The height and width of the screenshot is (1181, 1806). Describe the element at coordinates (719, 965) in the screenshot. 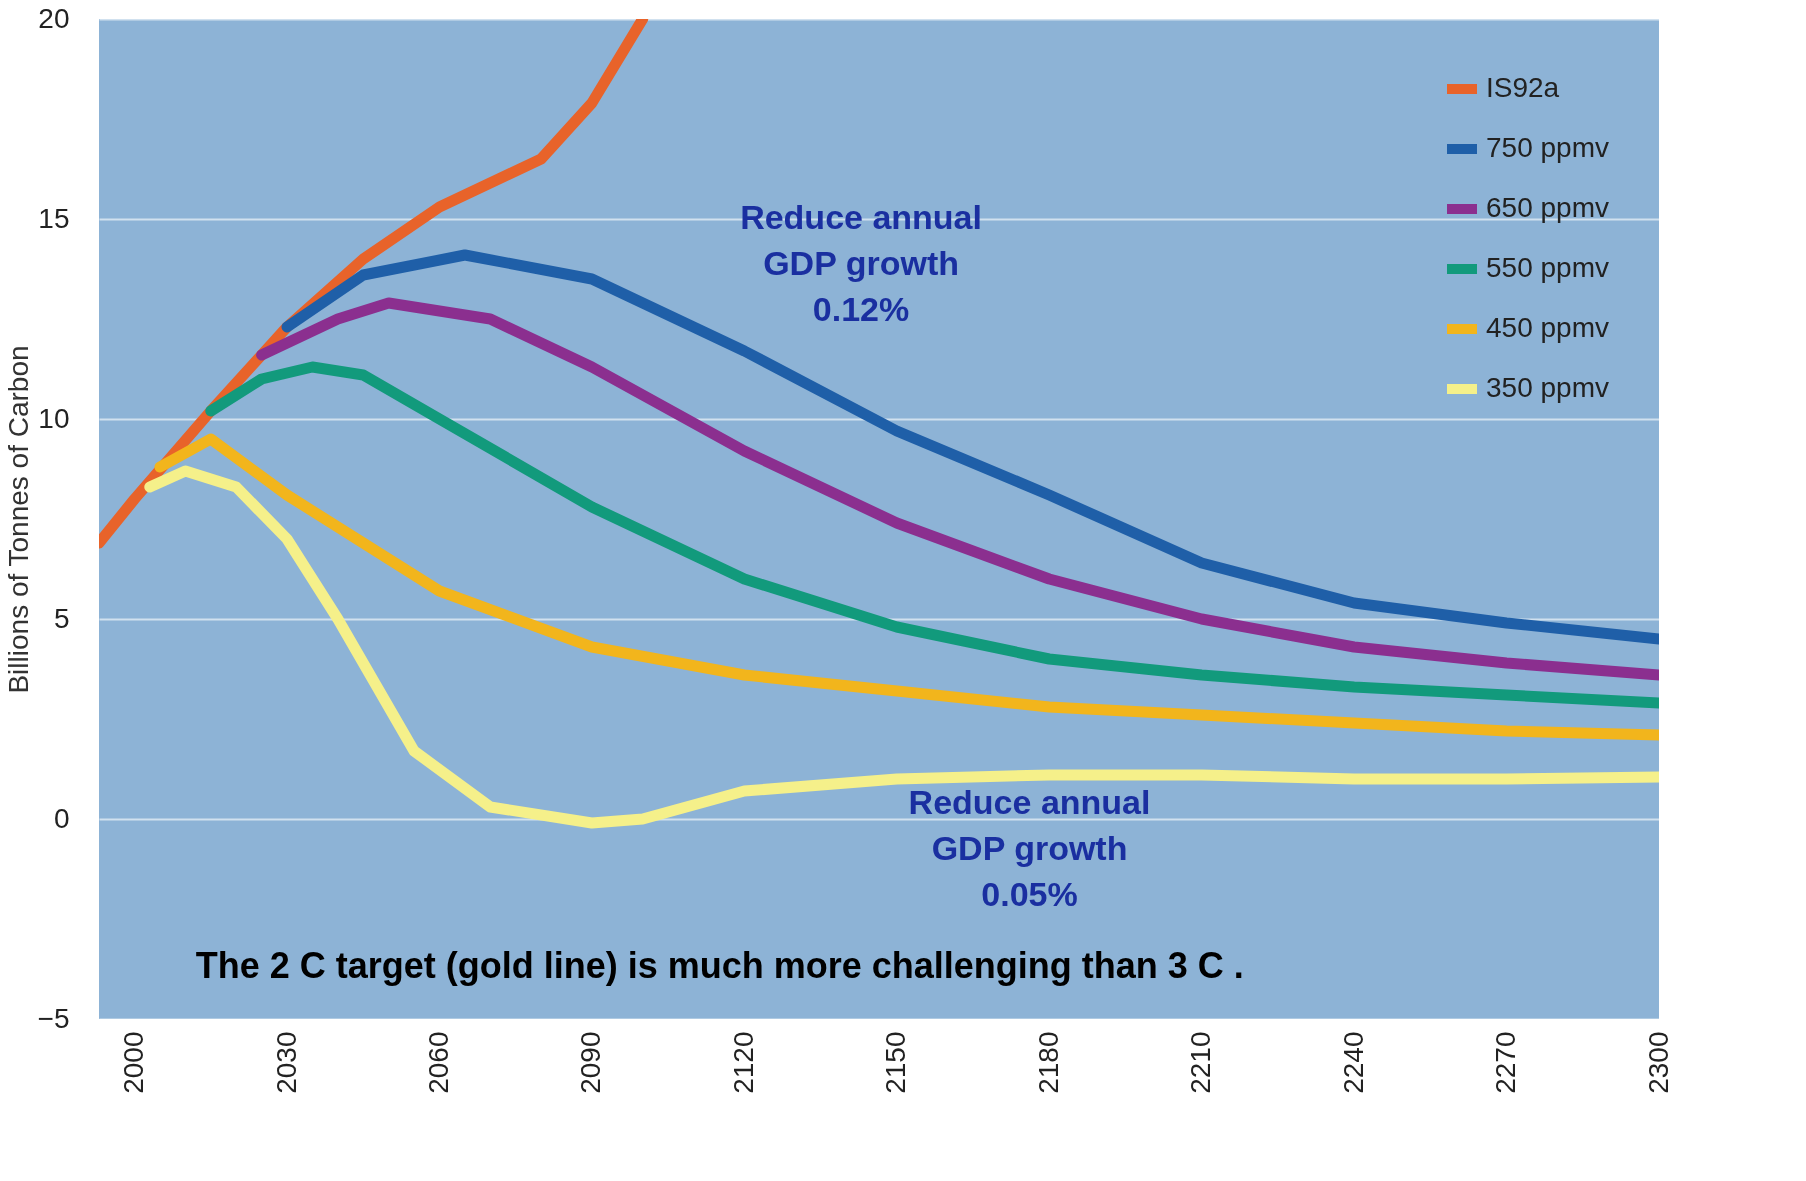

I see `annotation: The 2 C target (gold line) is much more challenging than 3 C .` at that location.